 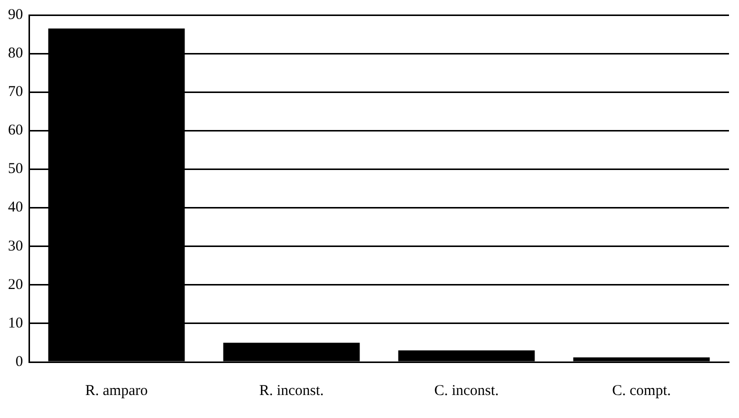 I want to click on y-tick-label: 30, so click(x=15, y=246).